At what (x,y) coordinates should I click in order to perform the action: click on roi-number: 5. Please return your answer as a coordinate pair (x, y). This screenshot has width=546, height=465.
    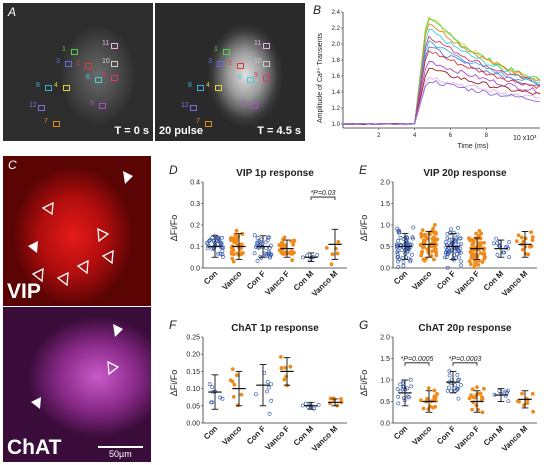
    Looking at the image, I should click on (244, 103).